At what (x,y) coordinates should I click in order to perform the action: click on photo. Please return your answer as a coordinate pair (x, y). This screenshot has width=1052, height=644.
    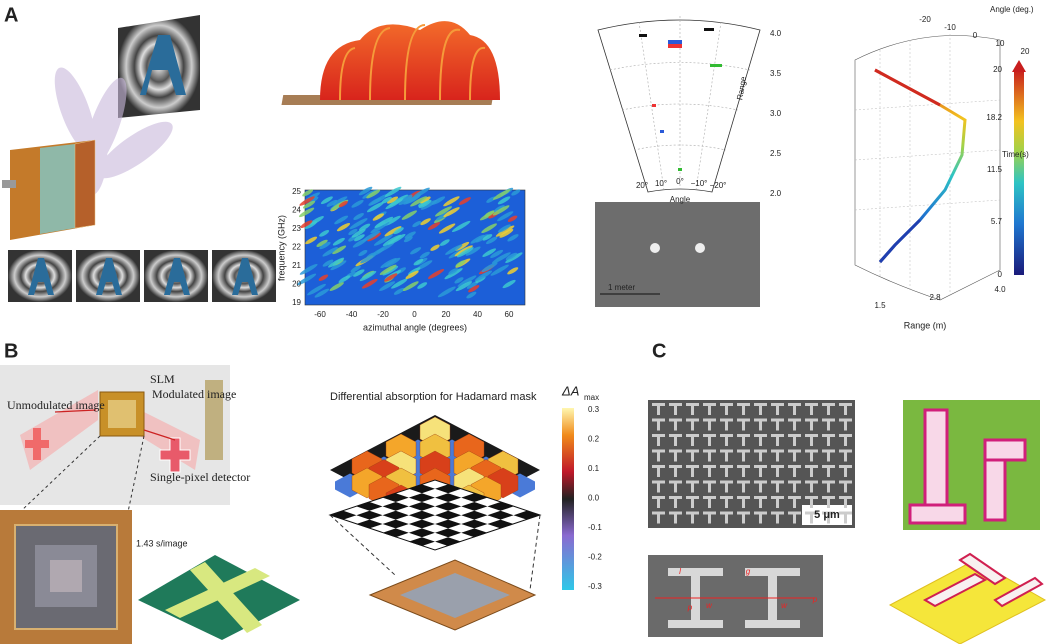
    Looking at the image, I should click on (677, 254).